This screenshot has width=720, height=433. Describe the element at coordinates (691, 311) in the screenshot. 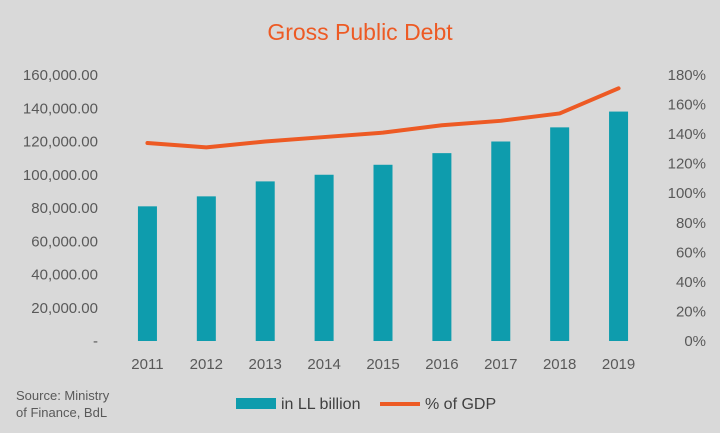

I see `right-tick-label: 20%` at that location.